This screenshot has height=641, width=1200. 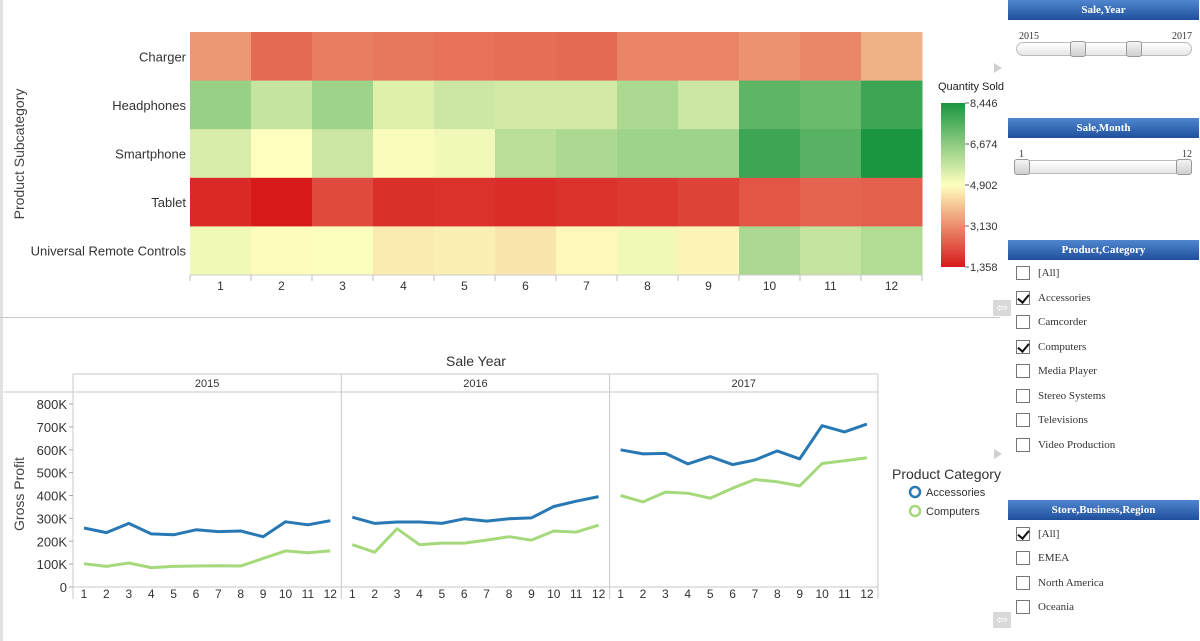 I want to click on line-chart-title: Sale Year, so click(x=476, y=361).